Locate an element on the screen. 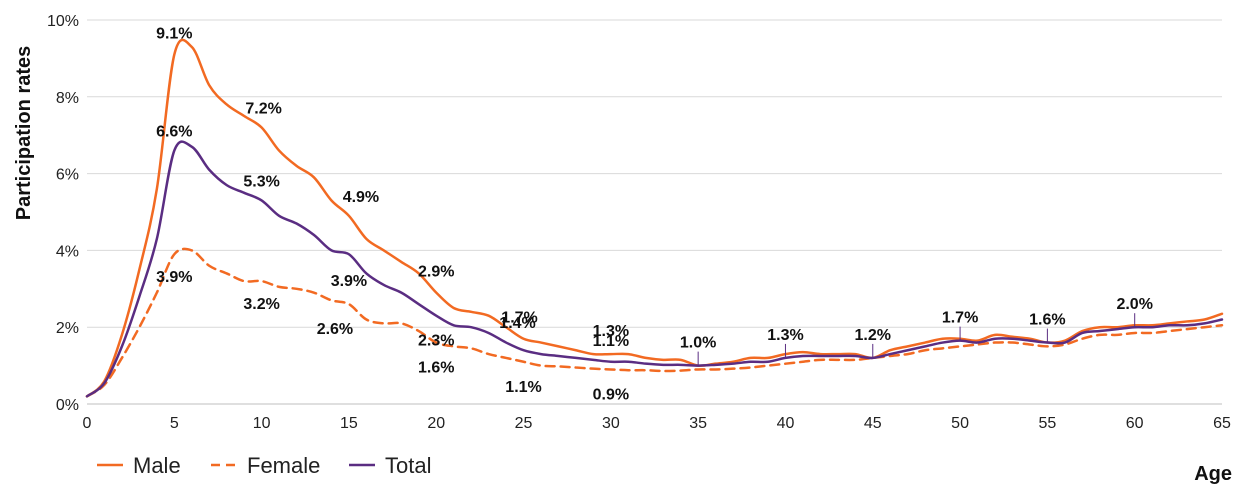 This screenshot has height=490, width=1242. data-label: 2.6% is located at coordinates (335, 329).